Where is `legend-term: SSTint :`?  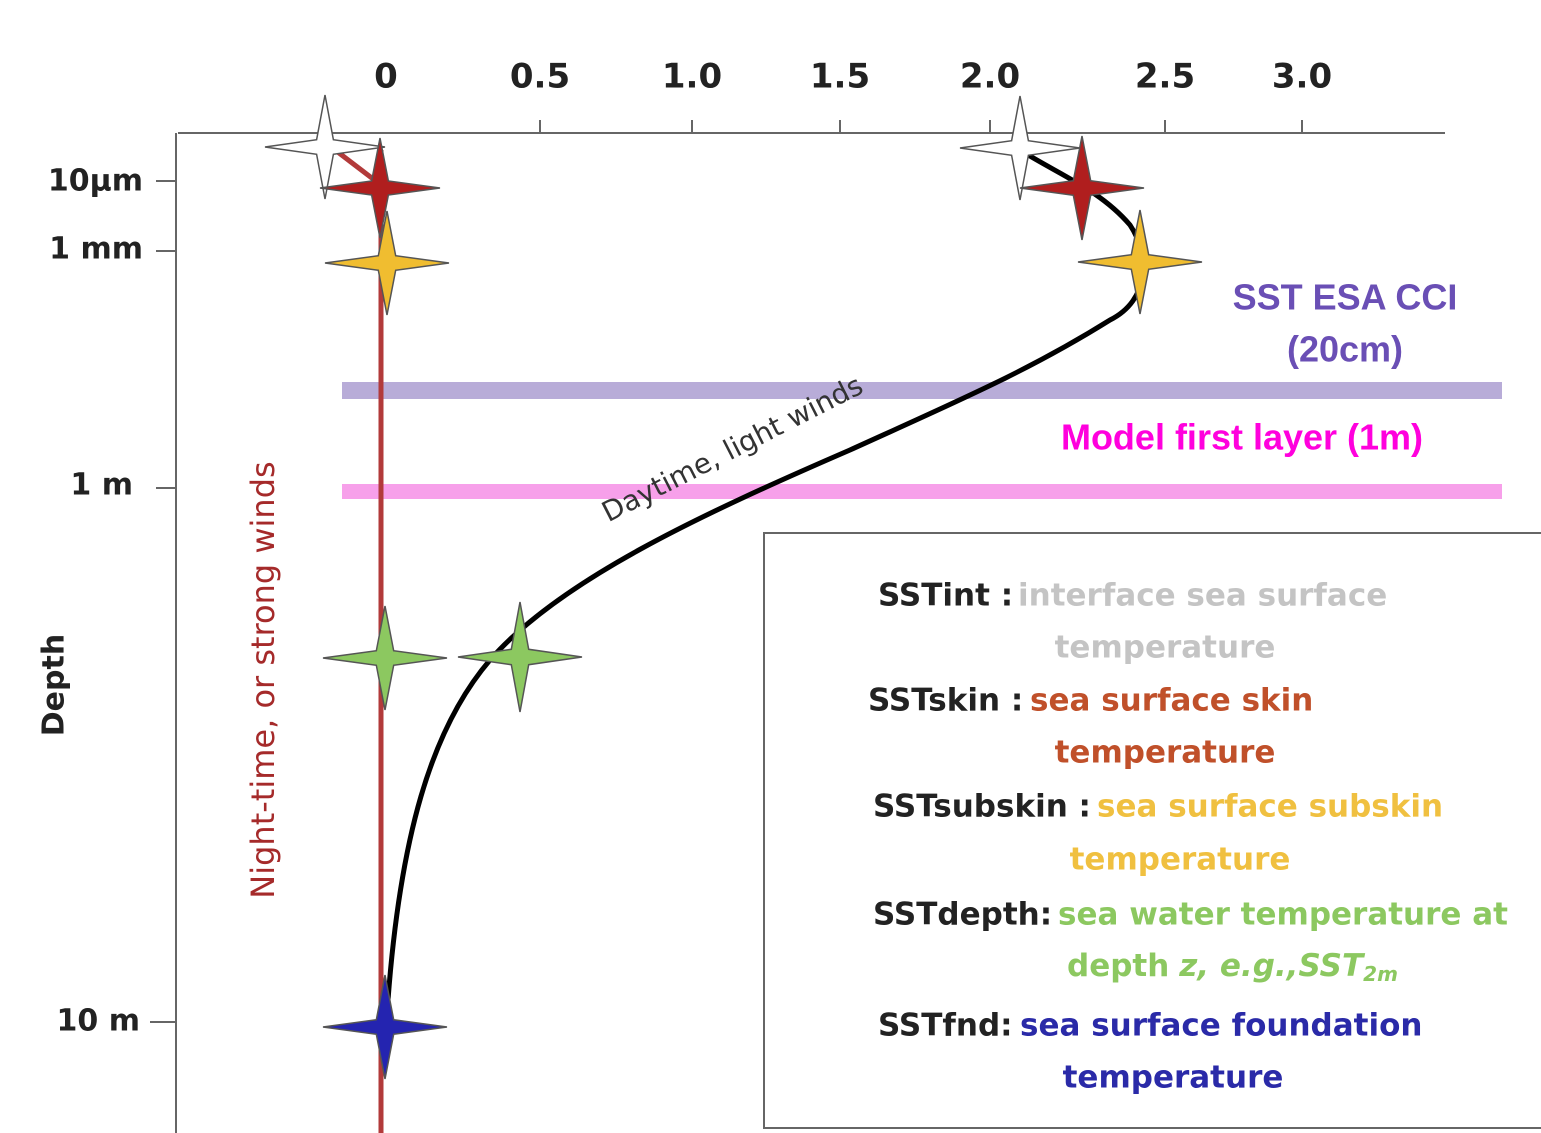
legend-term: SSTint : is located at coordinates (945, 596).